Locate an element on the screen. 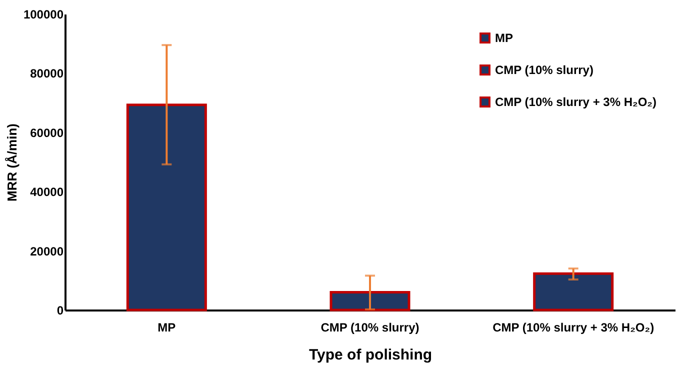 The height and width of the screenshot is (367, 685). y-tick-label: 40000 is located at coordinates (47, 192).